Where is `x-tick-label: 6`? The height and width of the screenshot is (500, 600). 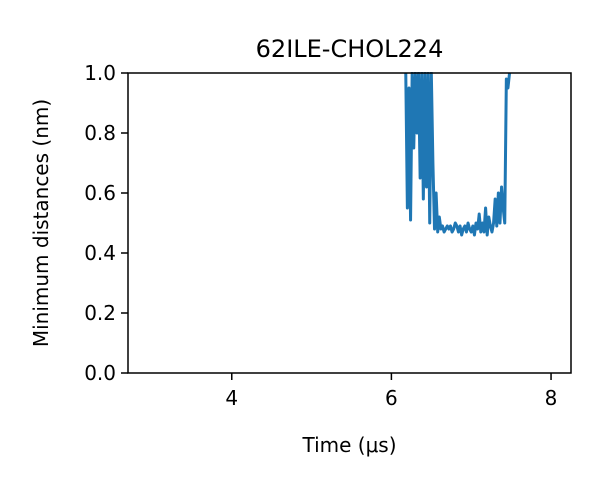
x-tick-label: 6 is located at coordinates (391, 398).